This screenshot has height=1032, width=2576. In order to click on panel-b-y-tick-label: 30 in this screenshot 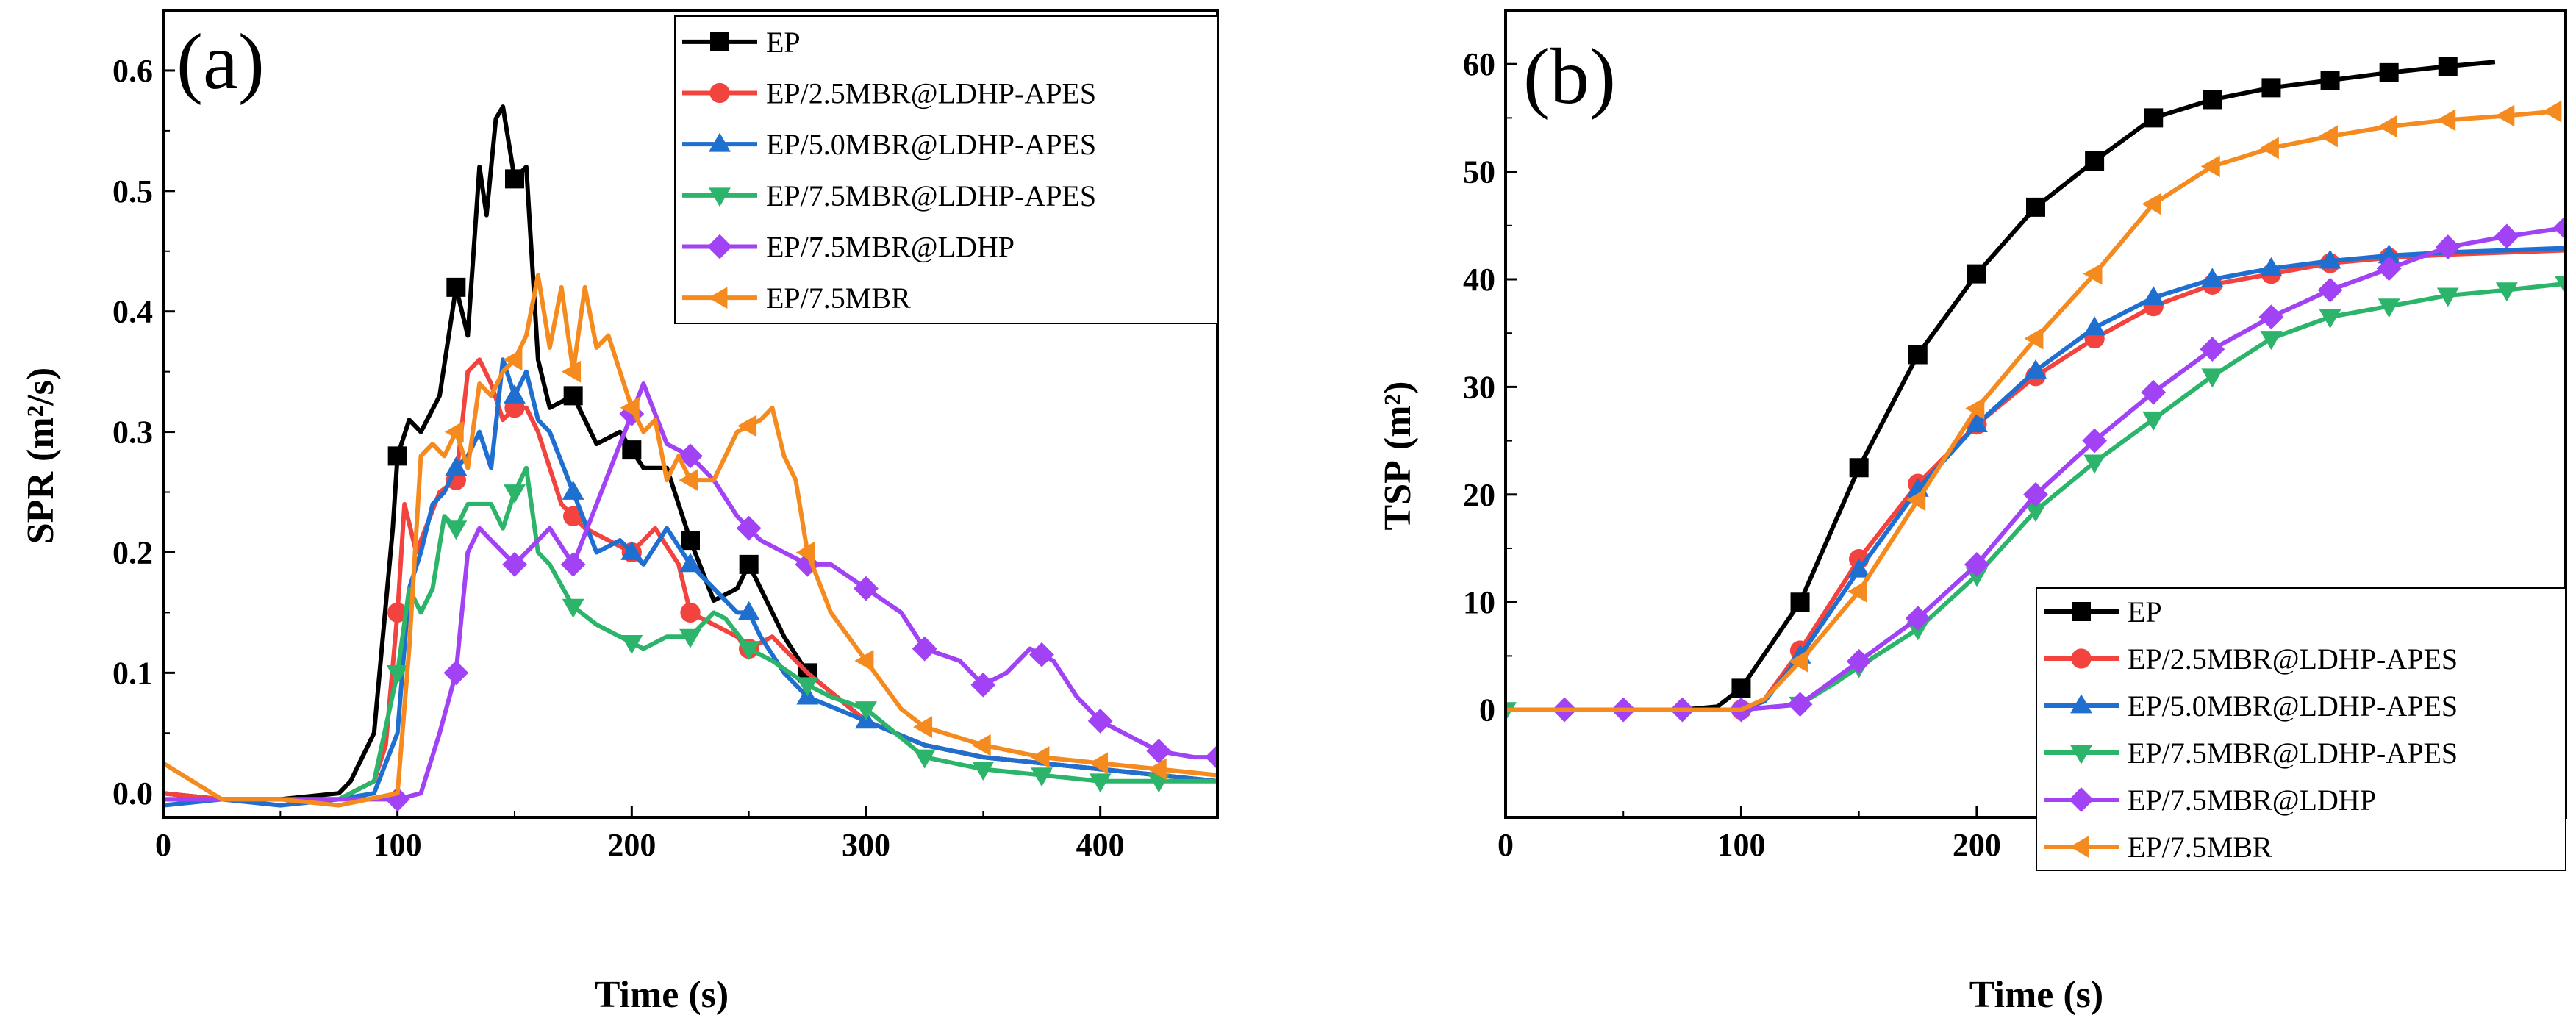, I will do `click(1479, 387)`.